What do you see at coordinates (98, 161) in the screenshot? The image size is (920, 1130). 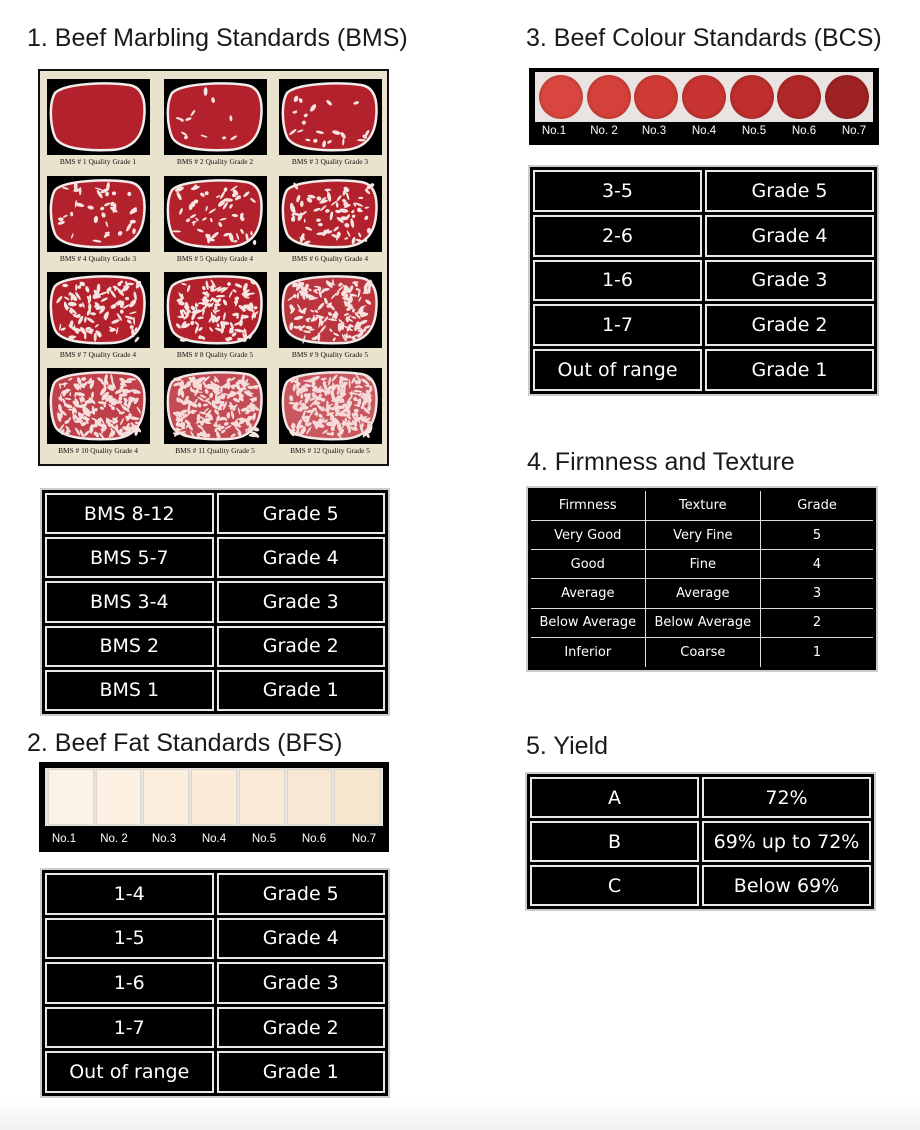 I see `bms-caption: BMS # 1 Quality Grade 1` at bounding box center [98, 161].